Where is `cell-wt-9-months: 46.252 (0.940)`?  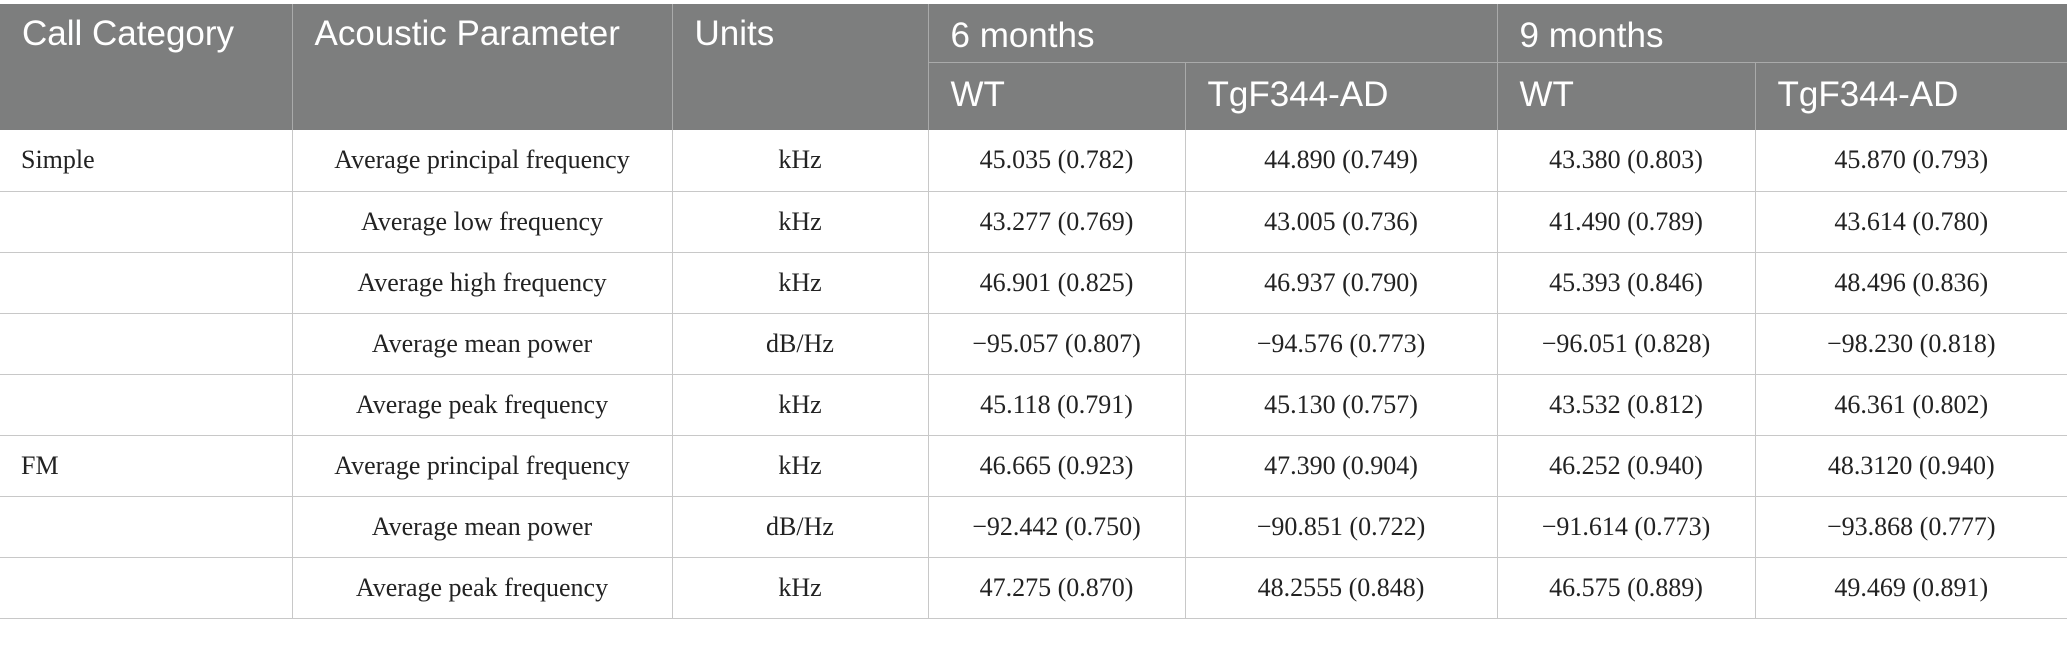 cell-wt-9-months: 46.252 (0.940) is located at coordinates (1626, 466).